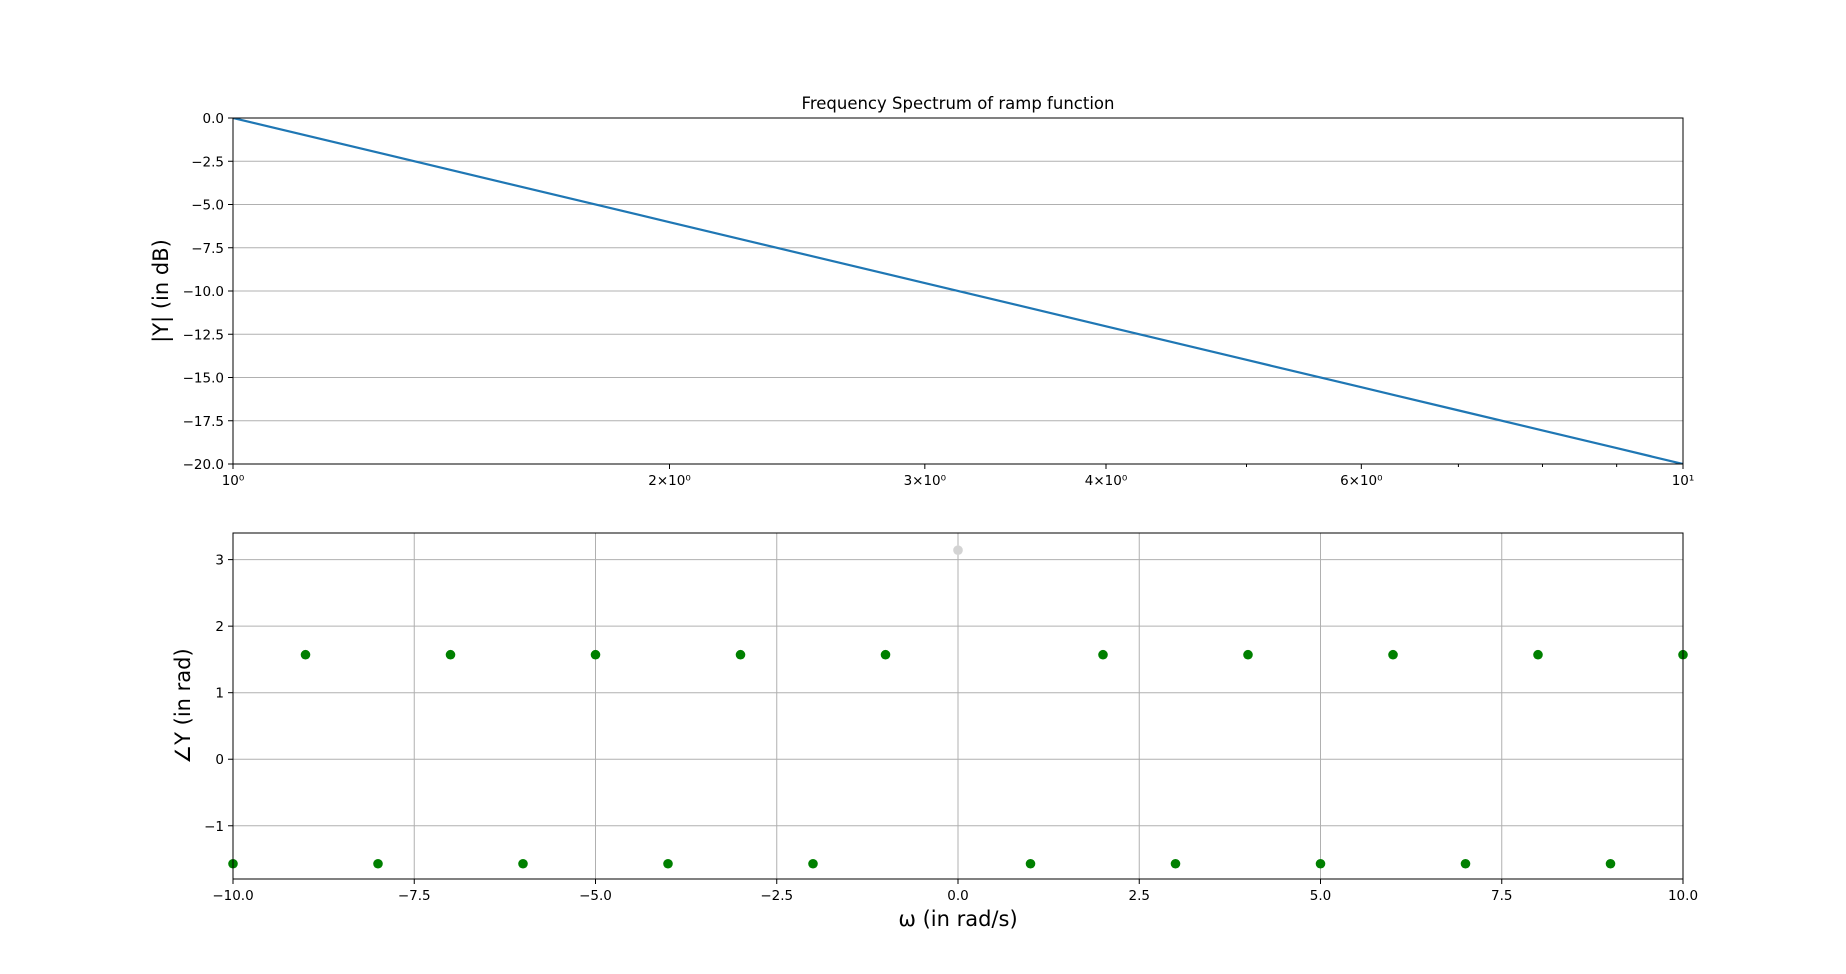 This screenshot has height=974, width=1846. Describe the element at coordinates (203, 292) in the screenshot. I see `y-tick-label: −10.0` at that location.